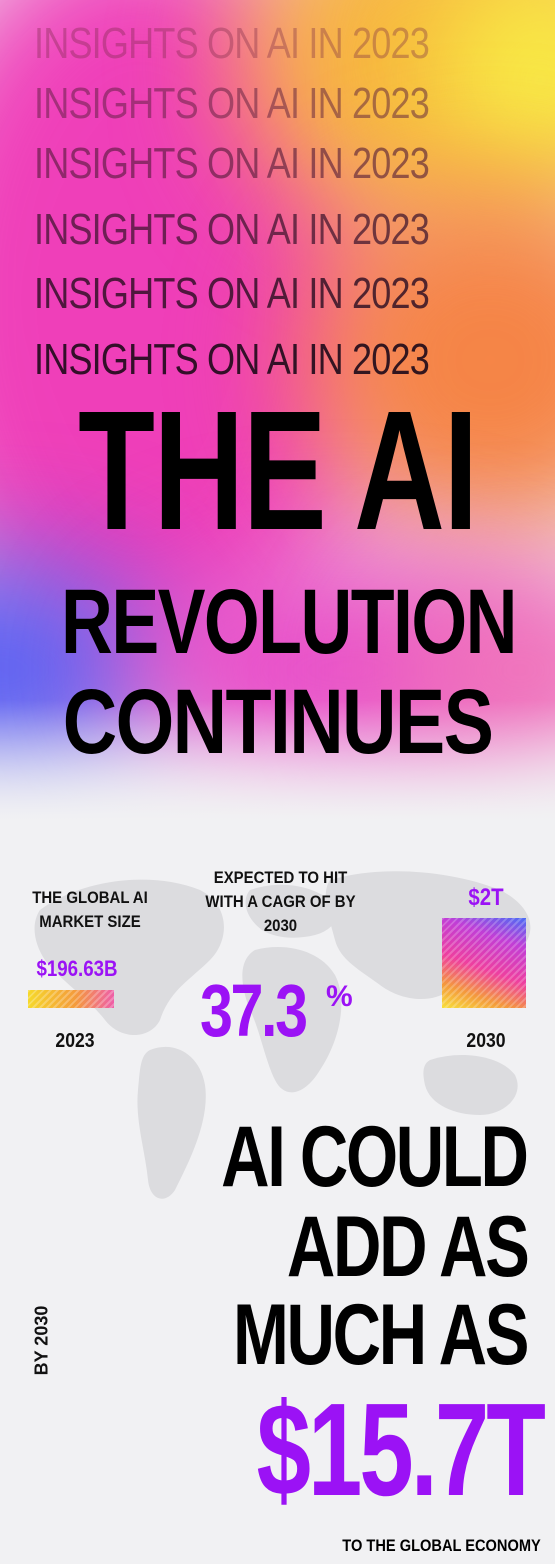  What do you see at coordinates (278, 722) in the screenshot?
I see `headline-continues: CONTINUES` at bounding box center [278, 722].